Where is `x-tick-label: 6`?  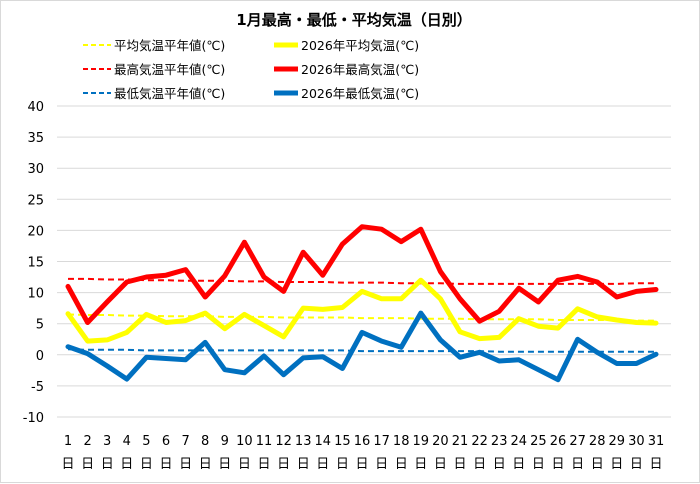 x-tick-label: 6 is located at coordinates (166, 441).